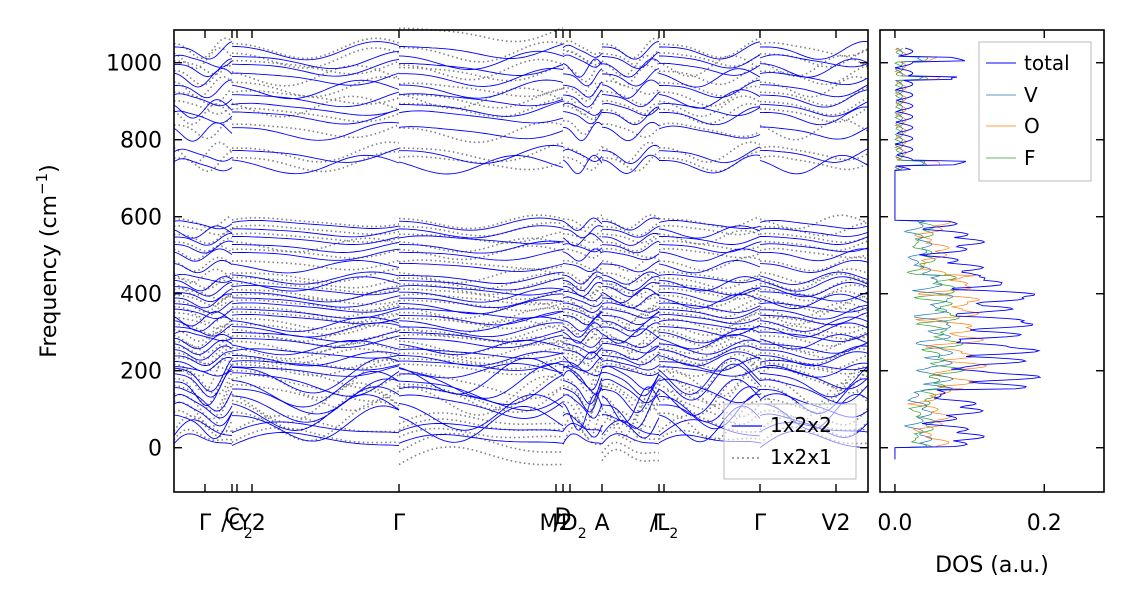  I want to click on dos-x-axis-label: DOS (a.u.), so click(992, 565).